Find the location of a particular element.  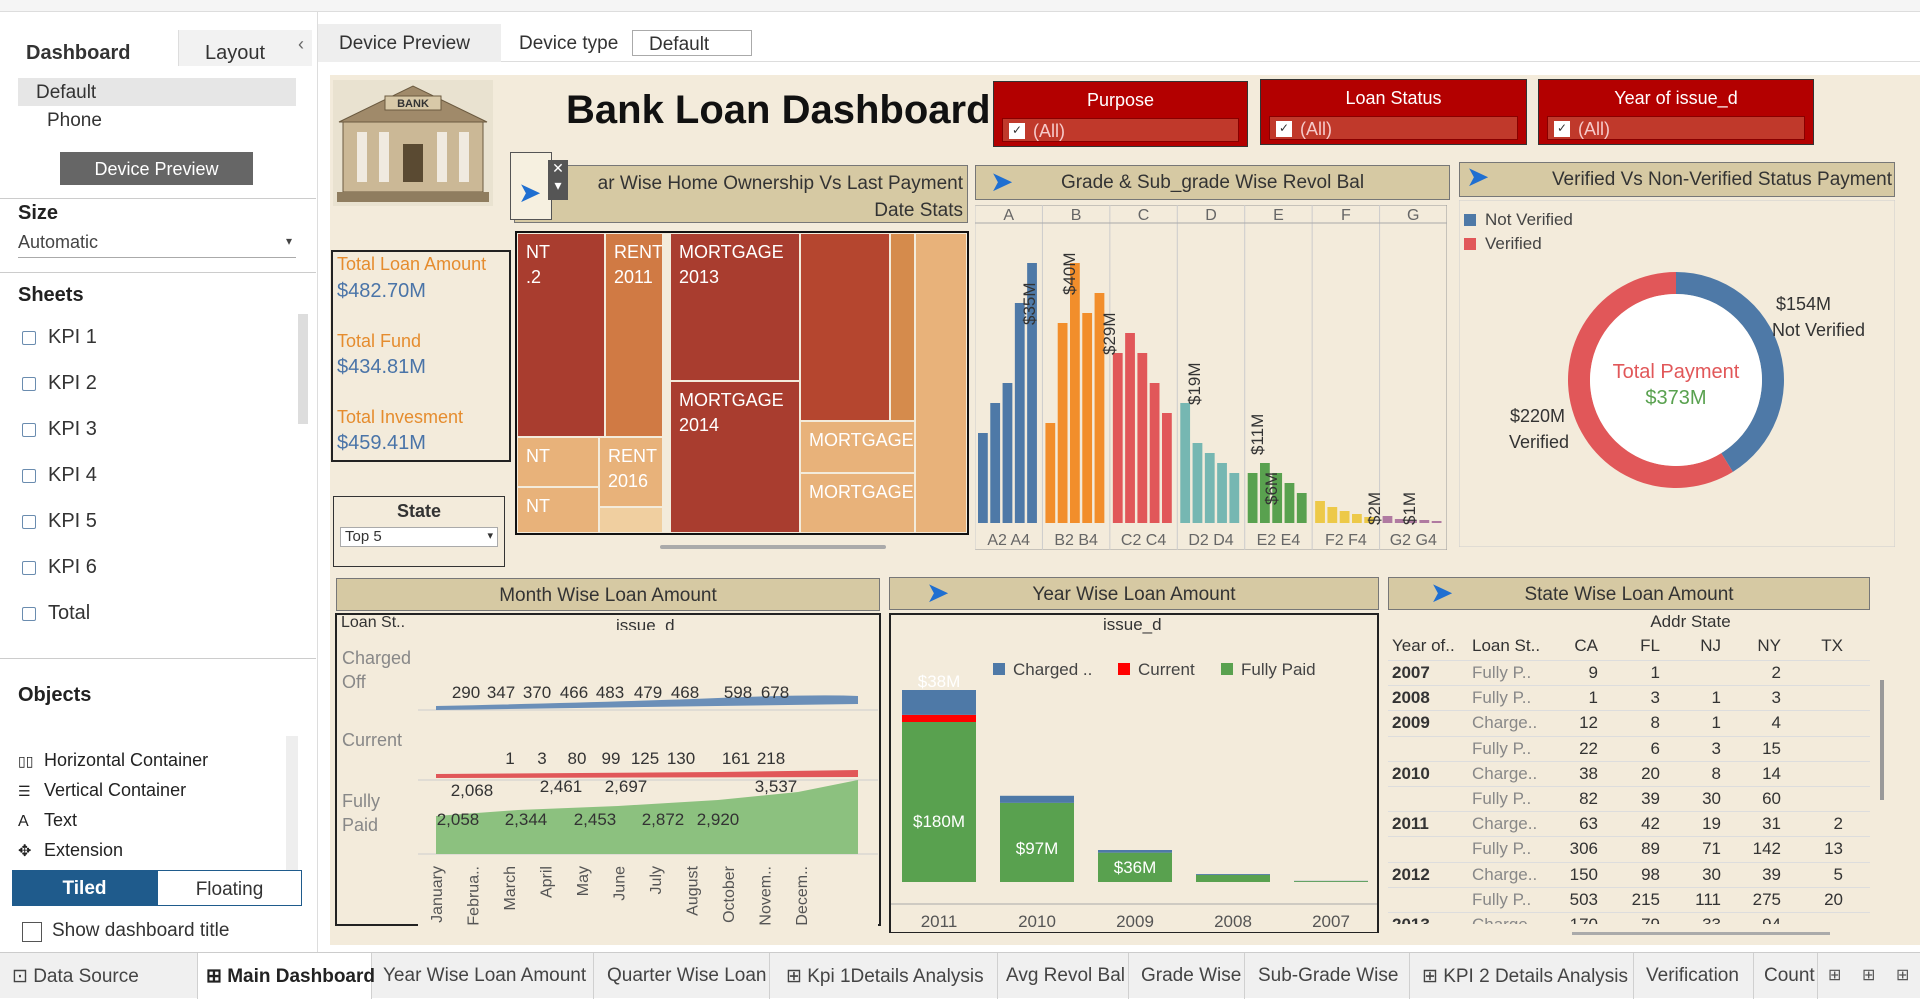

data-label: 80 is located at coordinates (577, 758).